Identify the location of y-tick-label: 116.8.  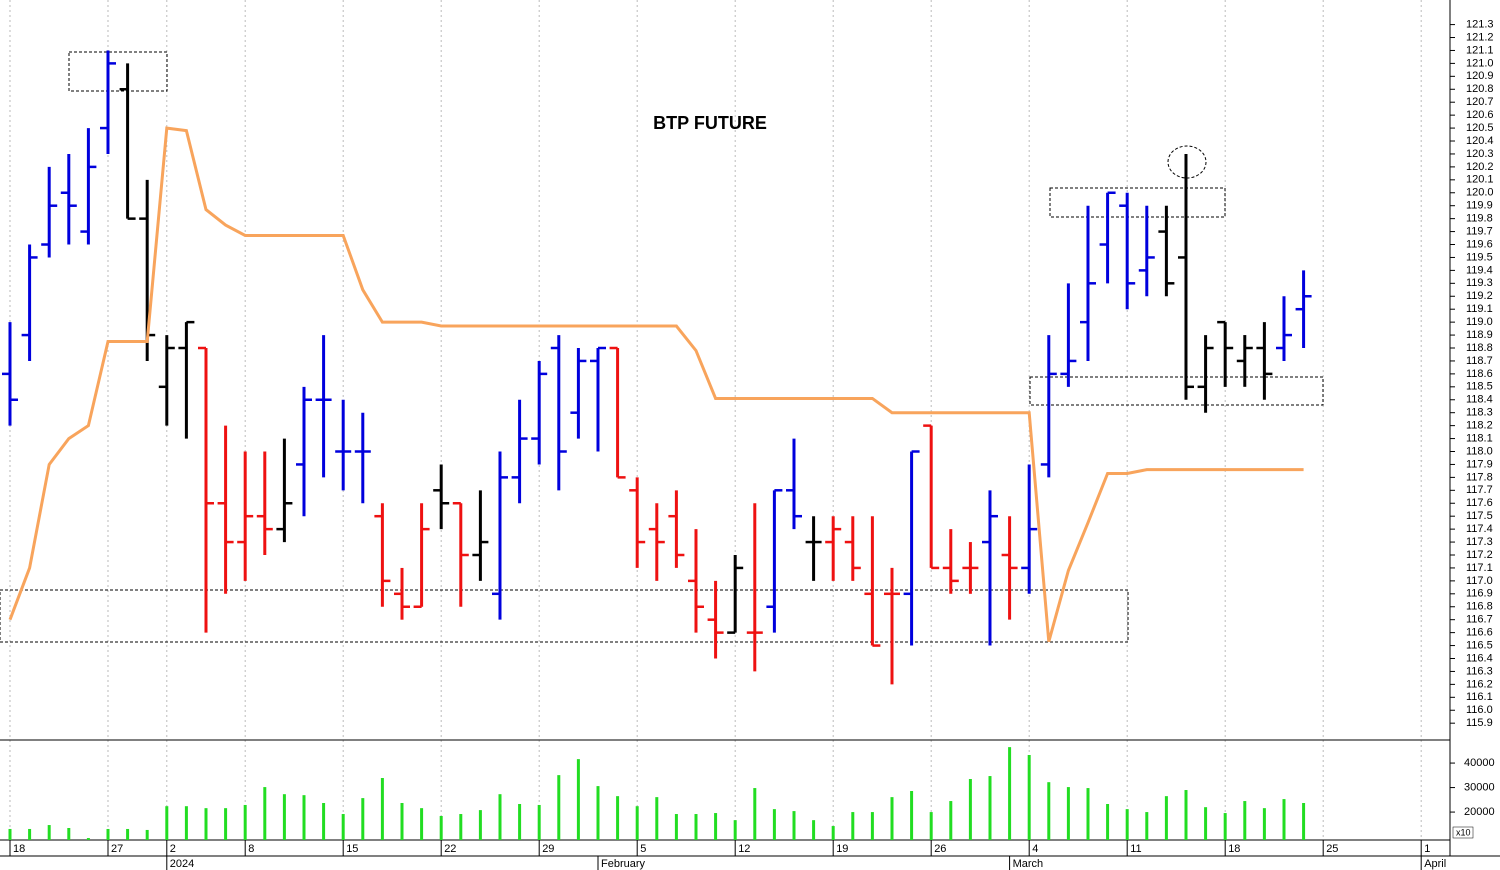
(1479, 607).